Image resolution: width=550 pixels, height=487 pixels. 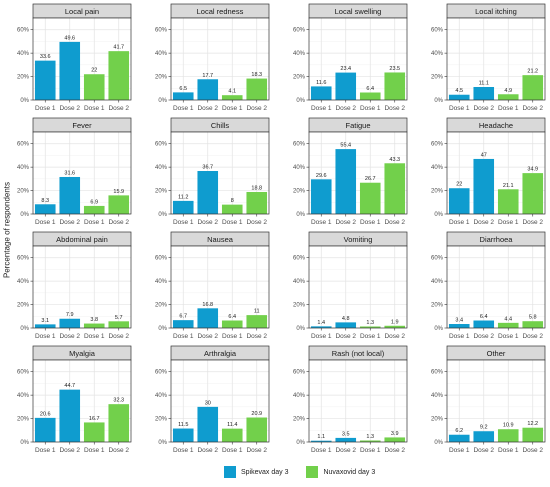 I want to click on legend-label-spikevax: Spikevax day 3, so click(x=265, y=472).